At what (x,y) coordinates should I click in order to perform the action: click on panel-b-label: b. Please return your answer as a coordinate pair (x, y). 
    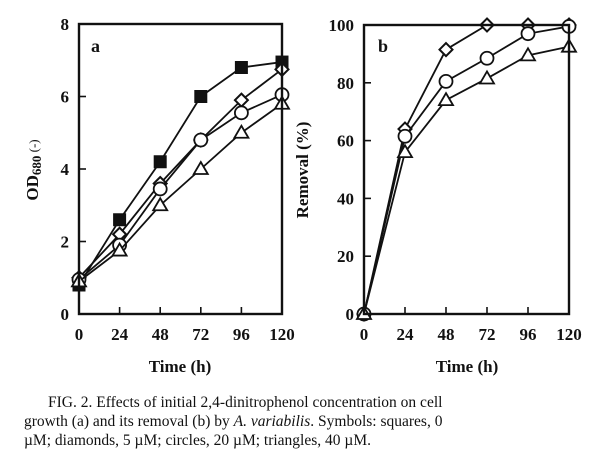
    Looking at the image, I should click on (383, 46).